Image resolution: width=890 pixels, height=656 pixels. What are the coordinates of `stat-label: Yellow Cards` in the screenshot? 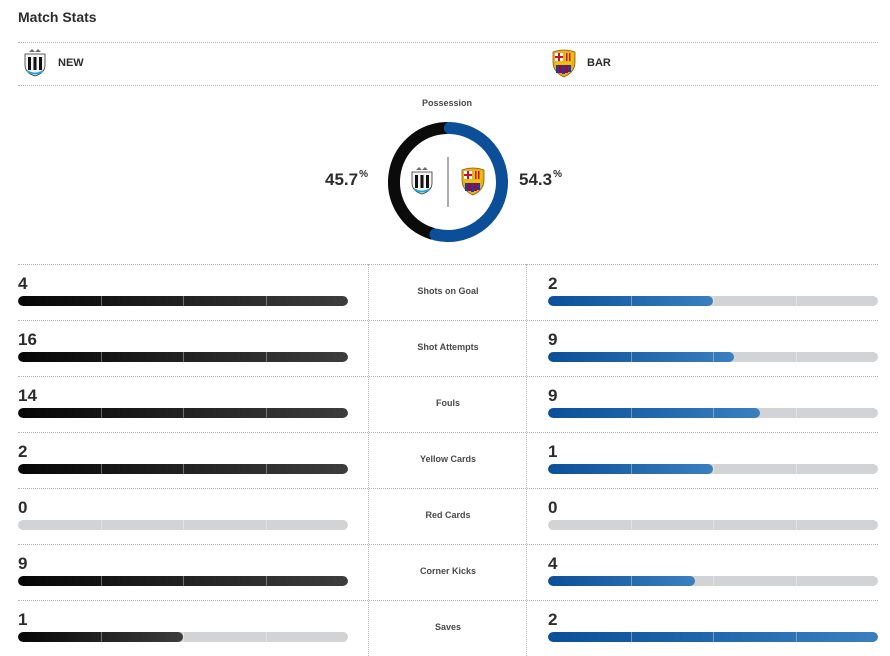 It's located at (448, 459).